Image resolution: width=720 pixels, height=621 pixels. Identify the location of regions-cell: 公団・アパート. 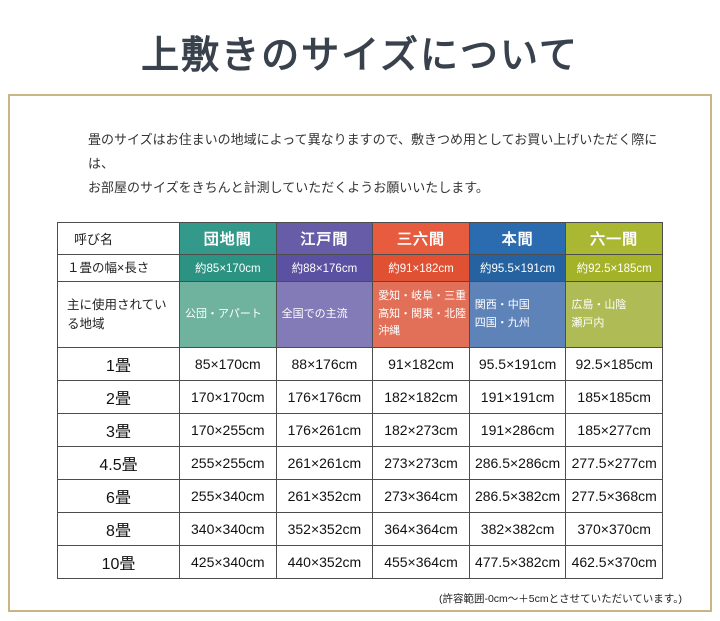
(228, 315).